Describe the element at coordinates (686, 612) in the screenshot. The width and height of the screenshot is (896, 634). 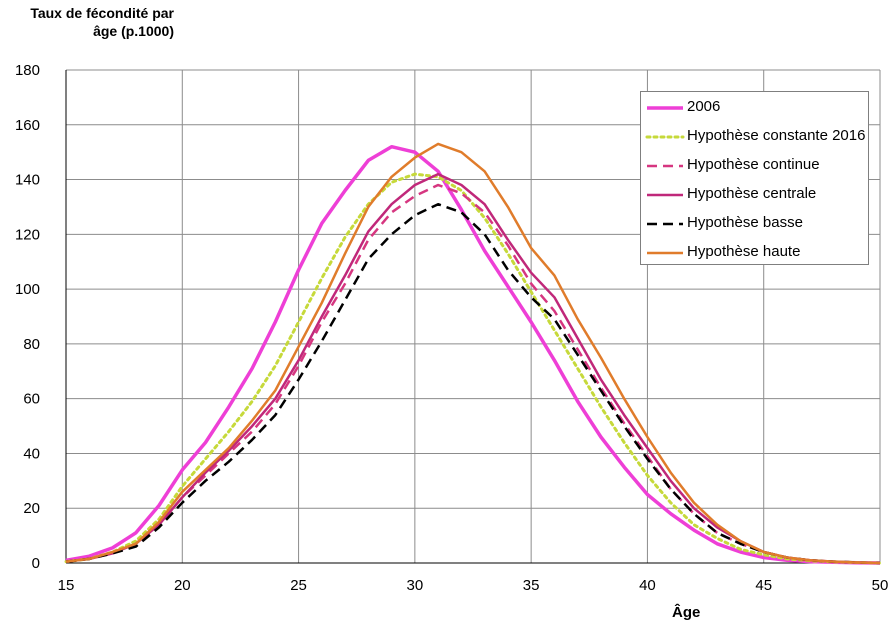
I see `x-axis-label: Âge` at that location.